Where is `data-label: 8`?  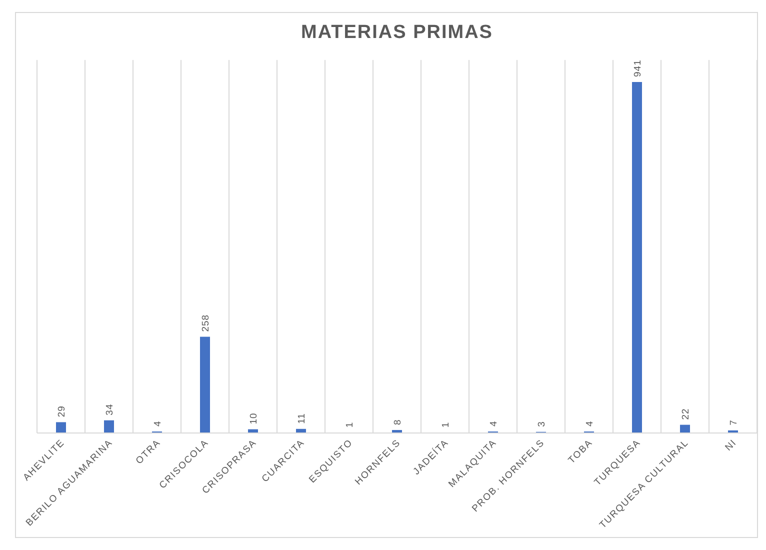
data-label: 8 is located at coordinates (398, 422).